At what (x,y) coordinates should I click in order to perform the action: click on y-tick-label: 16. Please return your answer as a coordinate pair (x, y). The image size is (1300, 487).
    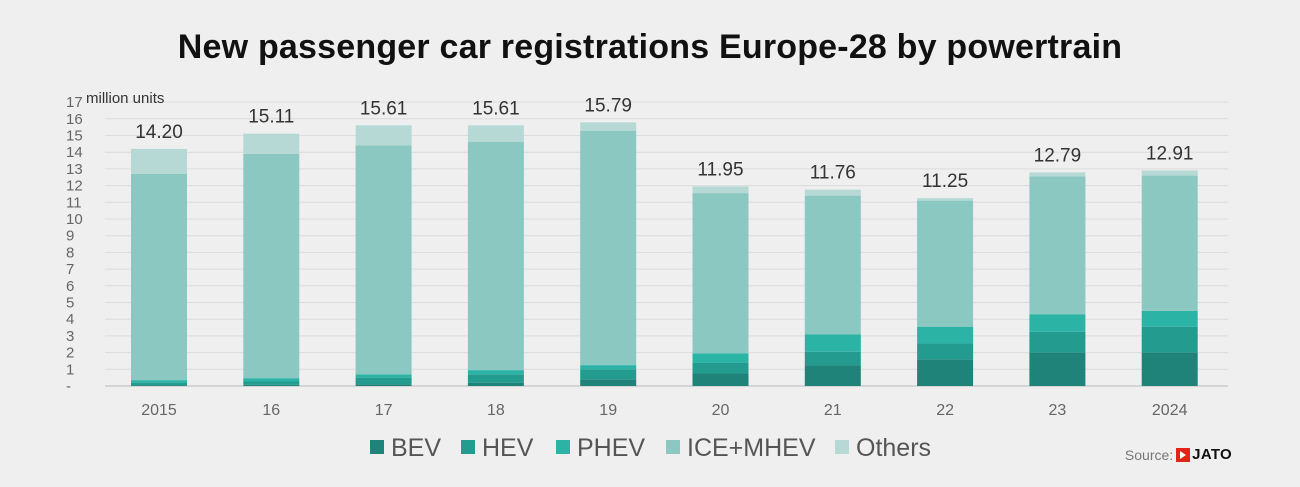
    Looking at the image, I should click on (74, 119).